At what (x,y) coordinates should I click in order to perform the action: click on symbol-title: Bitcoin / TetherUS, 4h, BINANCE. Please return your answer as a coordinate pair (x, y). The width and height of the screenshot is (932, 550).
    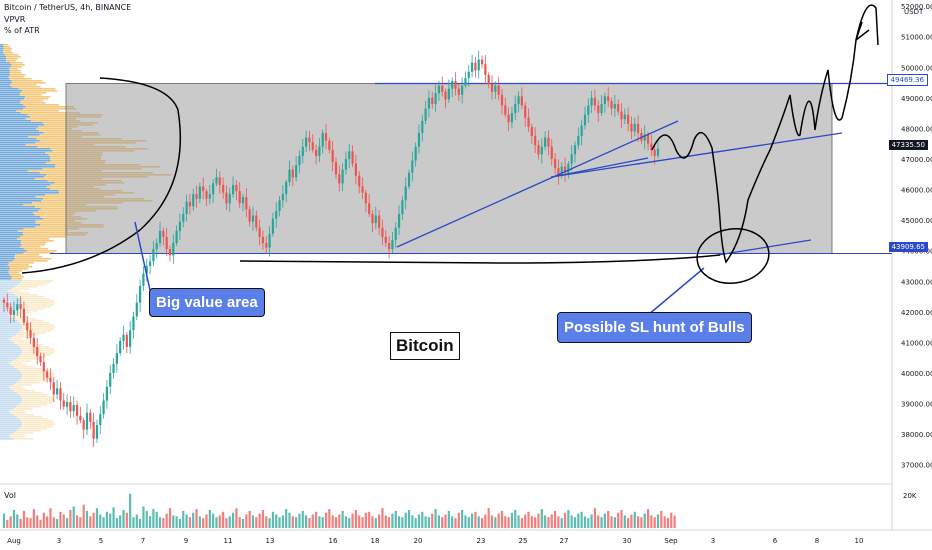
    Looking at the image, I should click on (67, 7).